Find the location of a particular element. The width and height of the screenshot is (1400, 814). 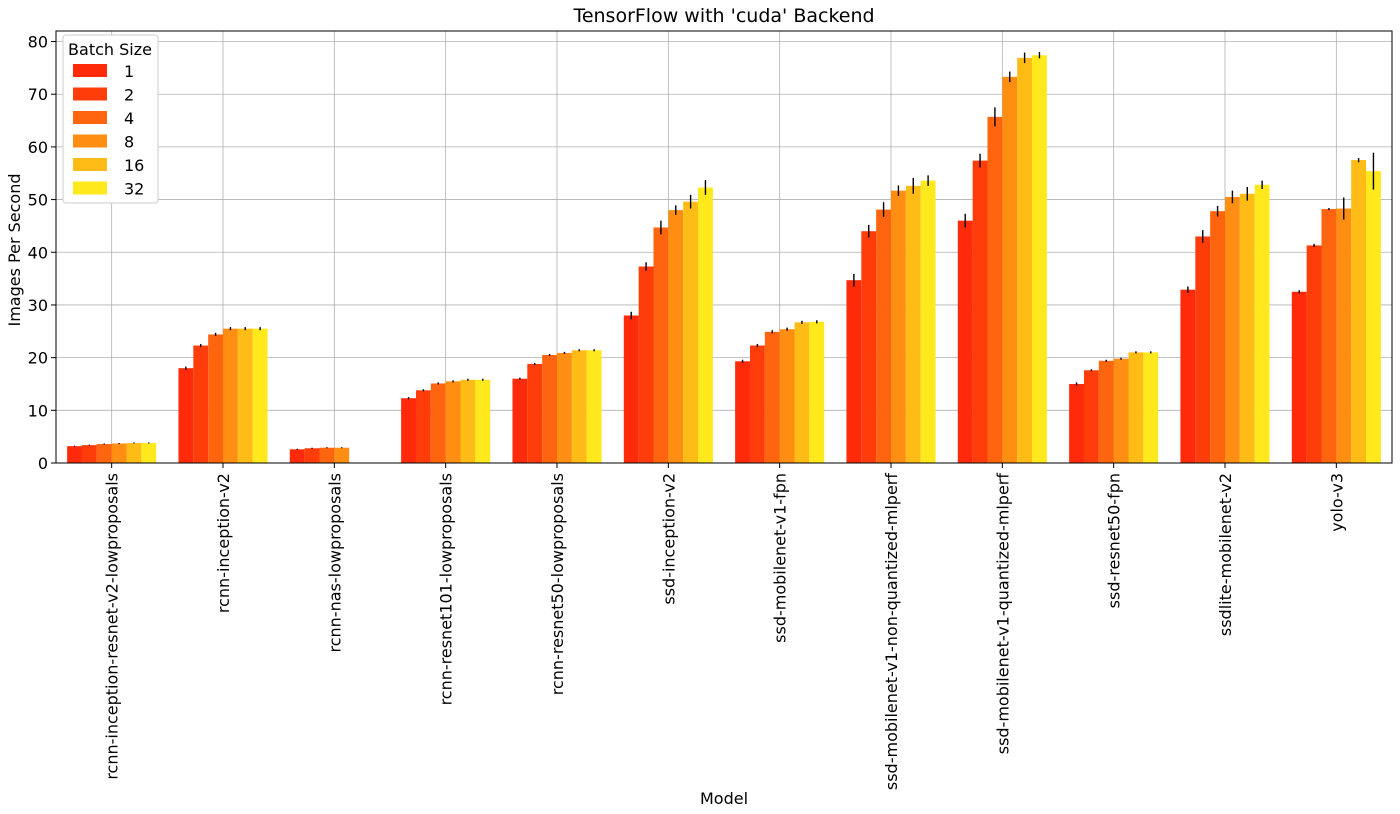

y-tick-label: 40 is located at coordinates (38, 252).